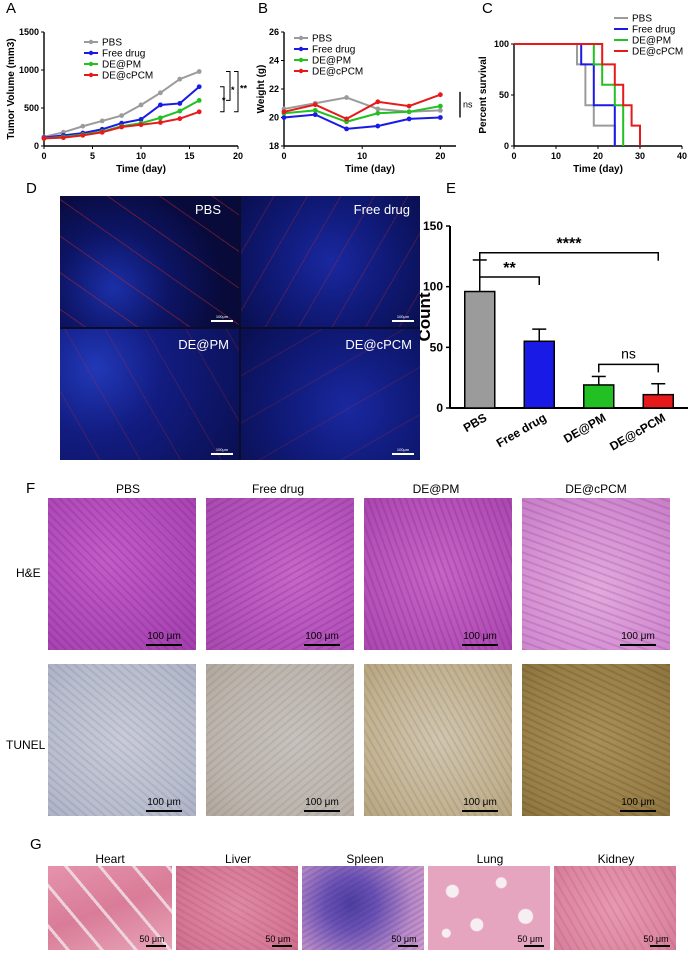 This screenshot has height=956, width=700. I want to click on x-tick-label: 10, so click(362, 156).